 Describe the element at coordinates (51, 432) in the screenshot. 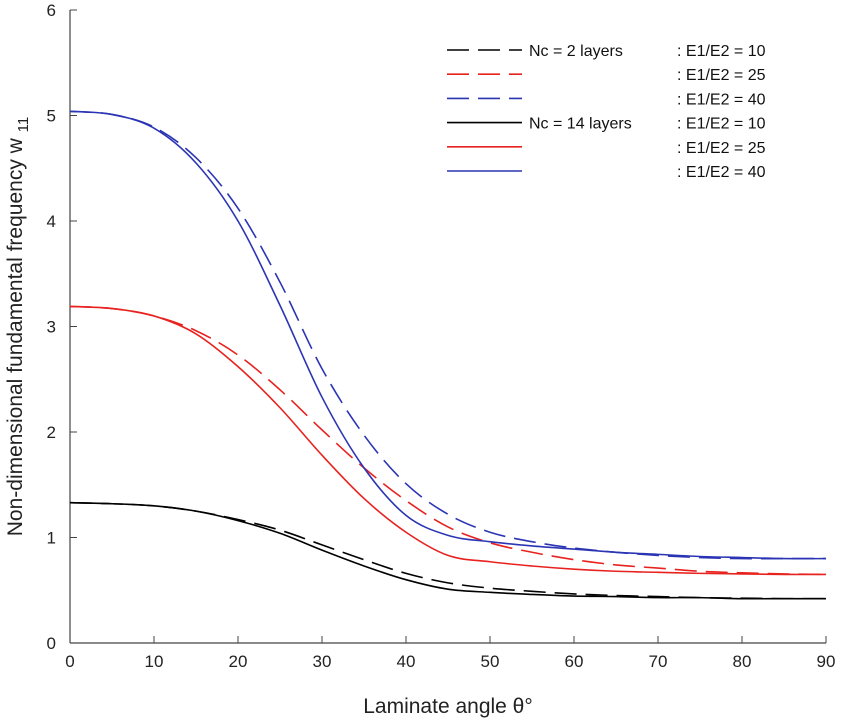

I see `y-tick-label: 2` at that location.